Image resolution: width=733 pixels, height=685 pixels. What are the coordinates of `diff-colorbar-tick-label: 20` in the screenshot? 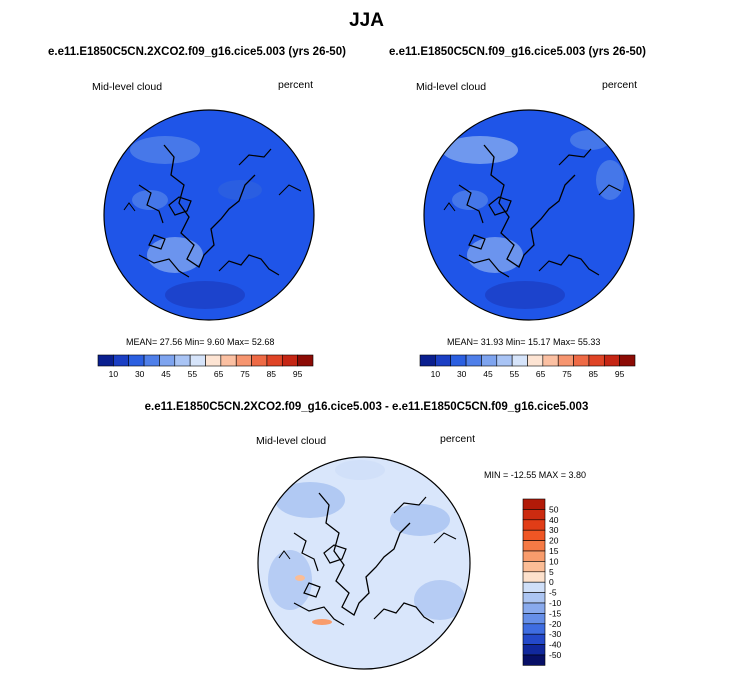 It's located at (554, 541).